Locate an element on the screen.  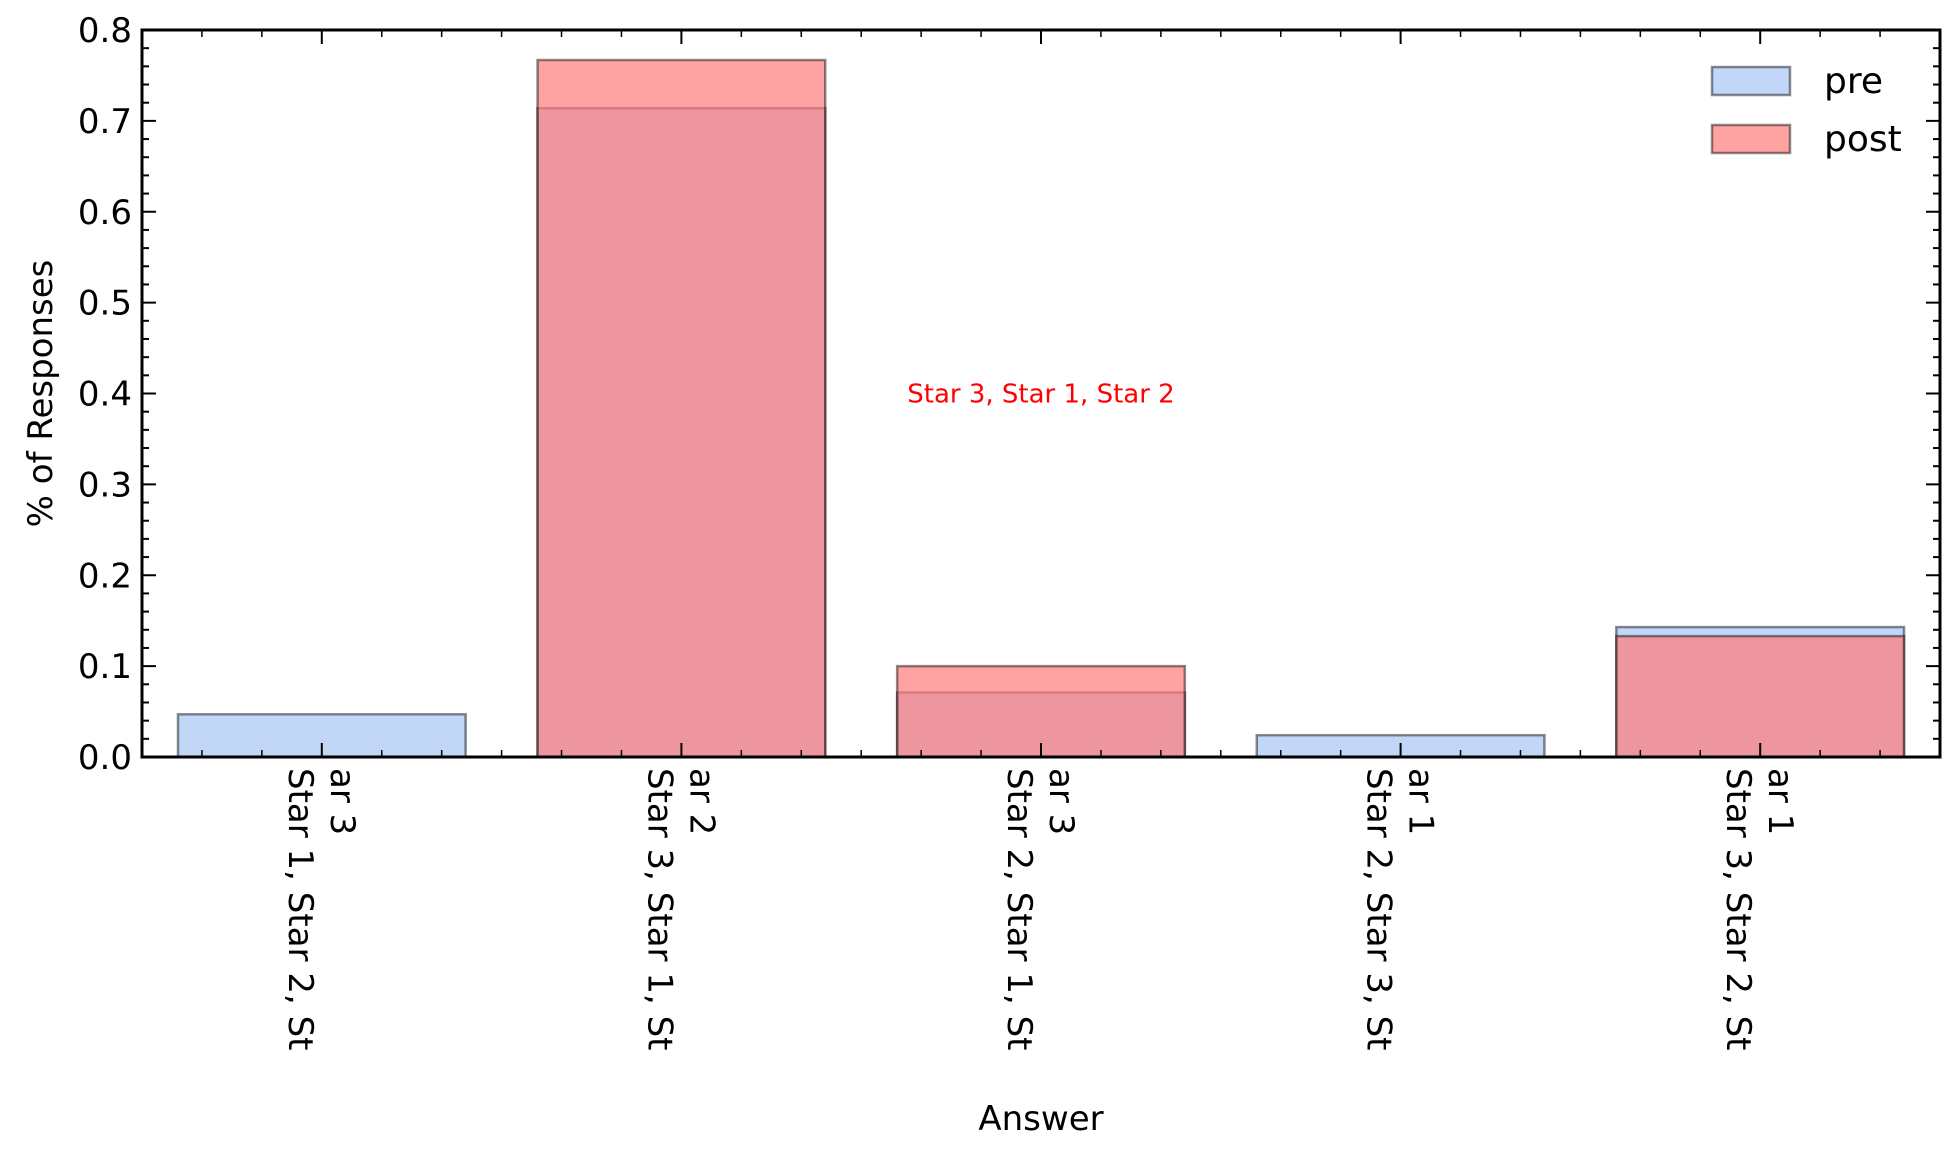
category-label-3: Star 2, Star 3, St ar 1 is located at coordinates (1400, 909).